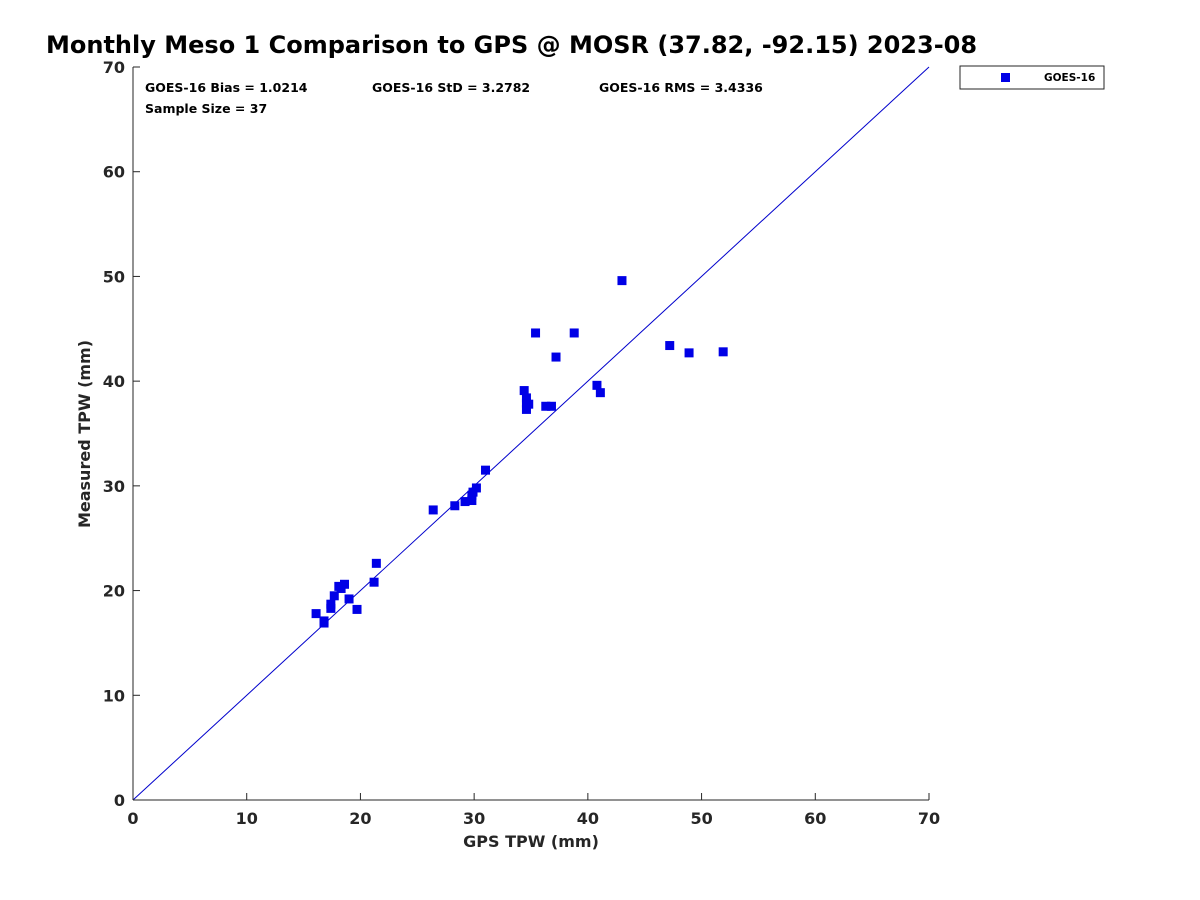 This screenshot has height=900, width=1200. What do you see at coordinates (701, 818) in the screenshot?
I see `x-tick-label: 50` at bounding box center [701, 818].